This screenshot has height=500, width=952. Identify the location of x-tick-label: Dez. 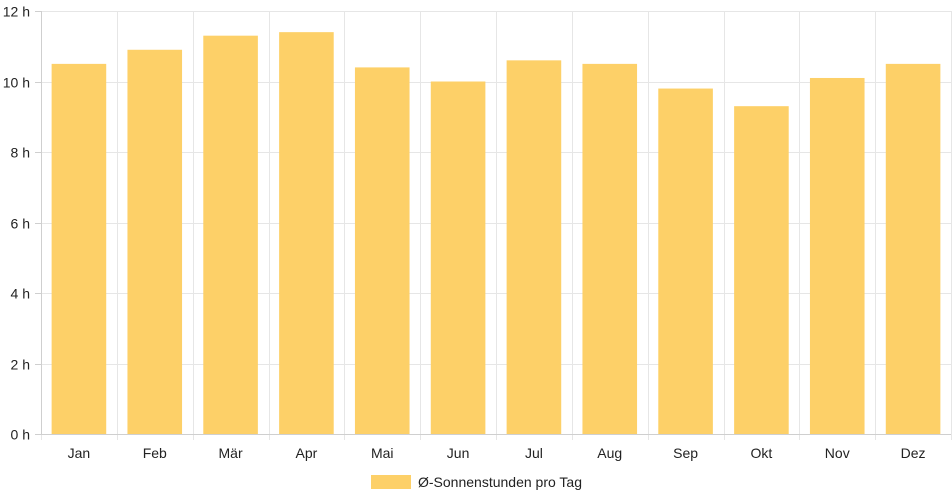
(913, 453).